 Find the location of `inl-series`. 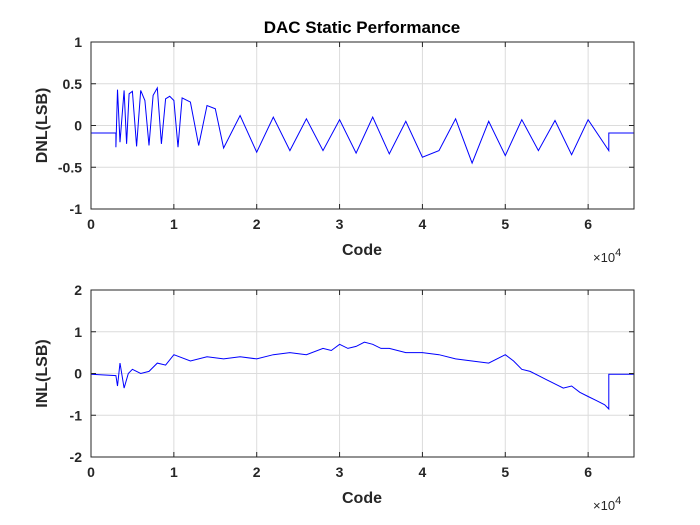

inl-series is located at coordinates (362, 376).